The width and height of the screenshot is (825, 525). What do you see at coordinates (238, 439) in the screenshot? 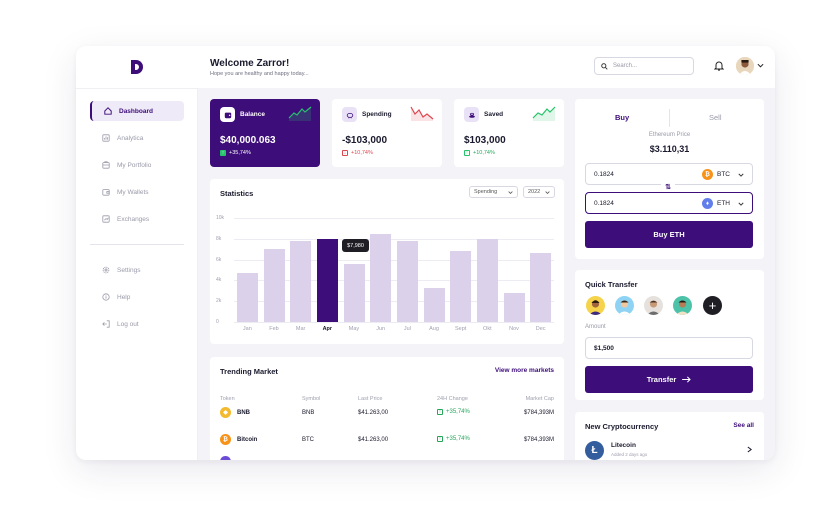
I see `token-cell: ₿ Bitcoin` at bounding box center [238, 439].